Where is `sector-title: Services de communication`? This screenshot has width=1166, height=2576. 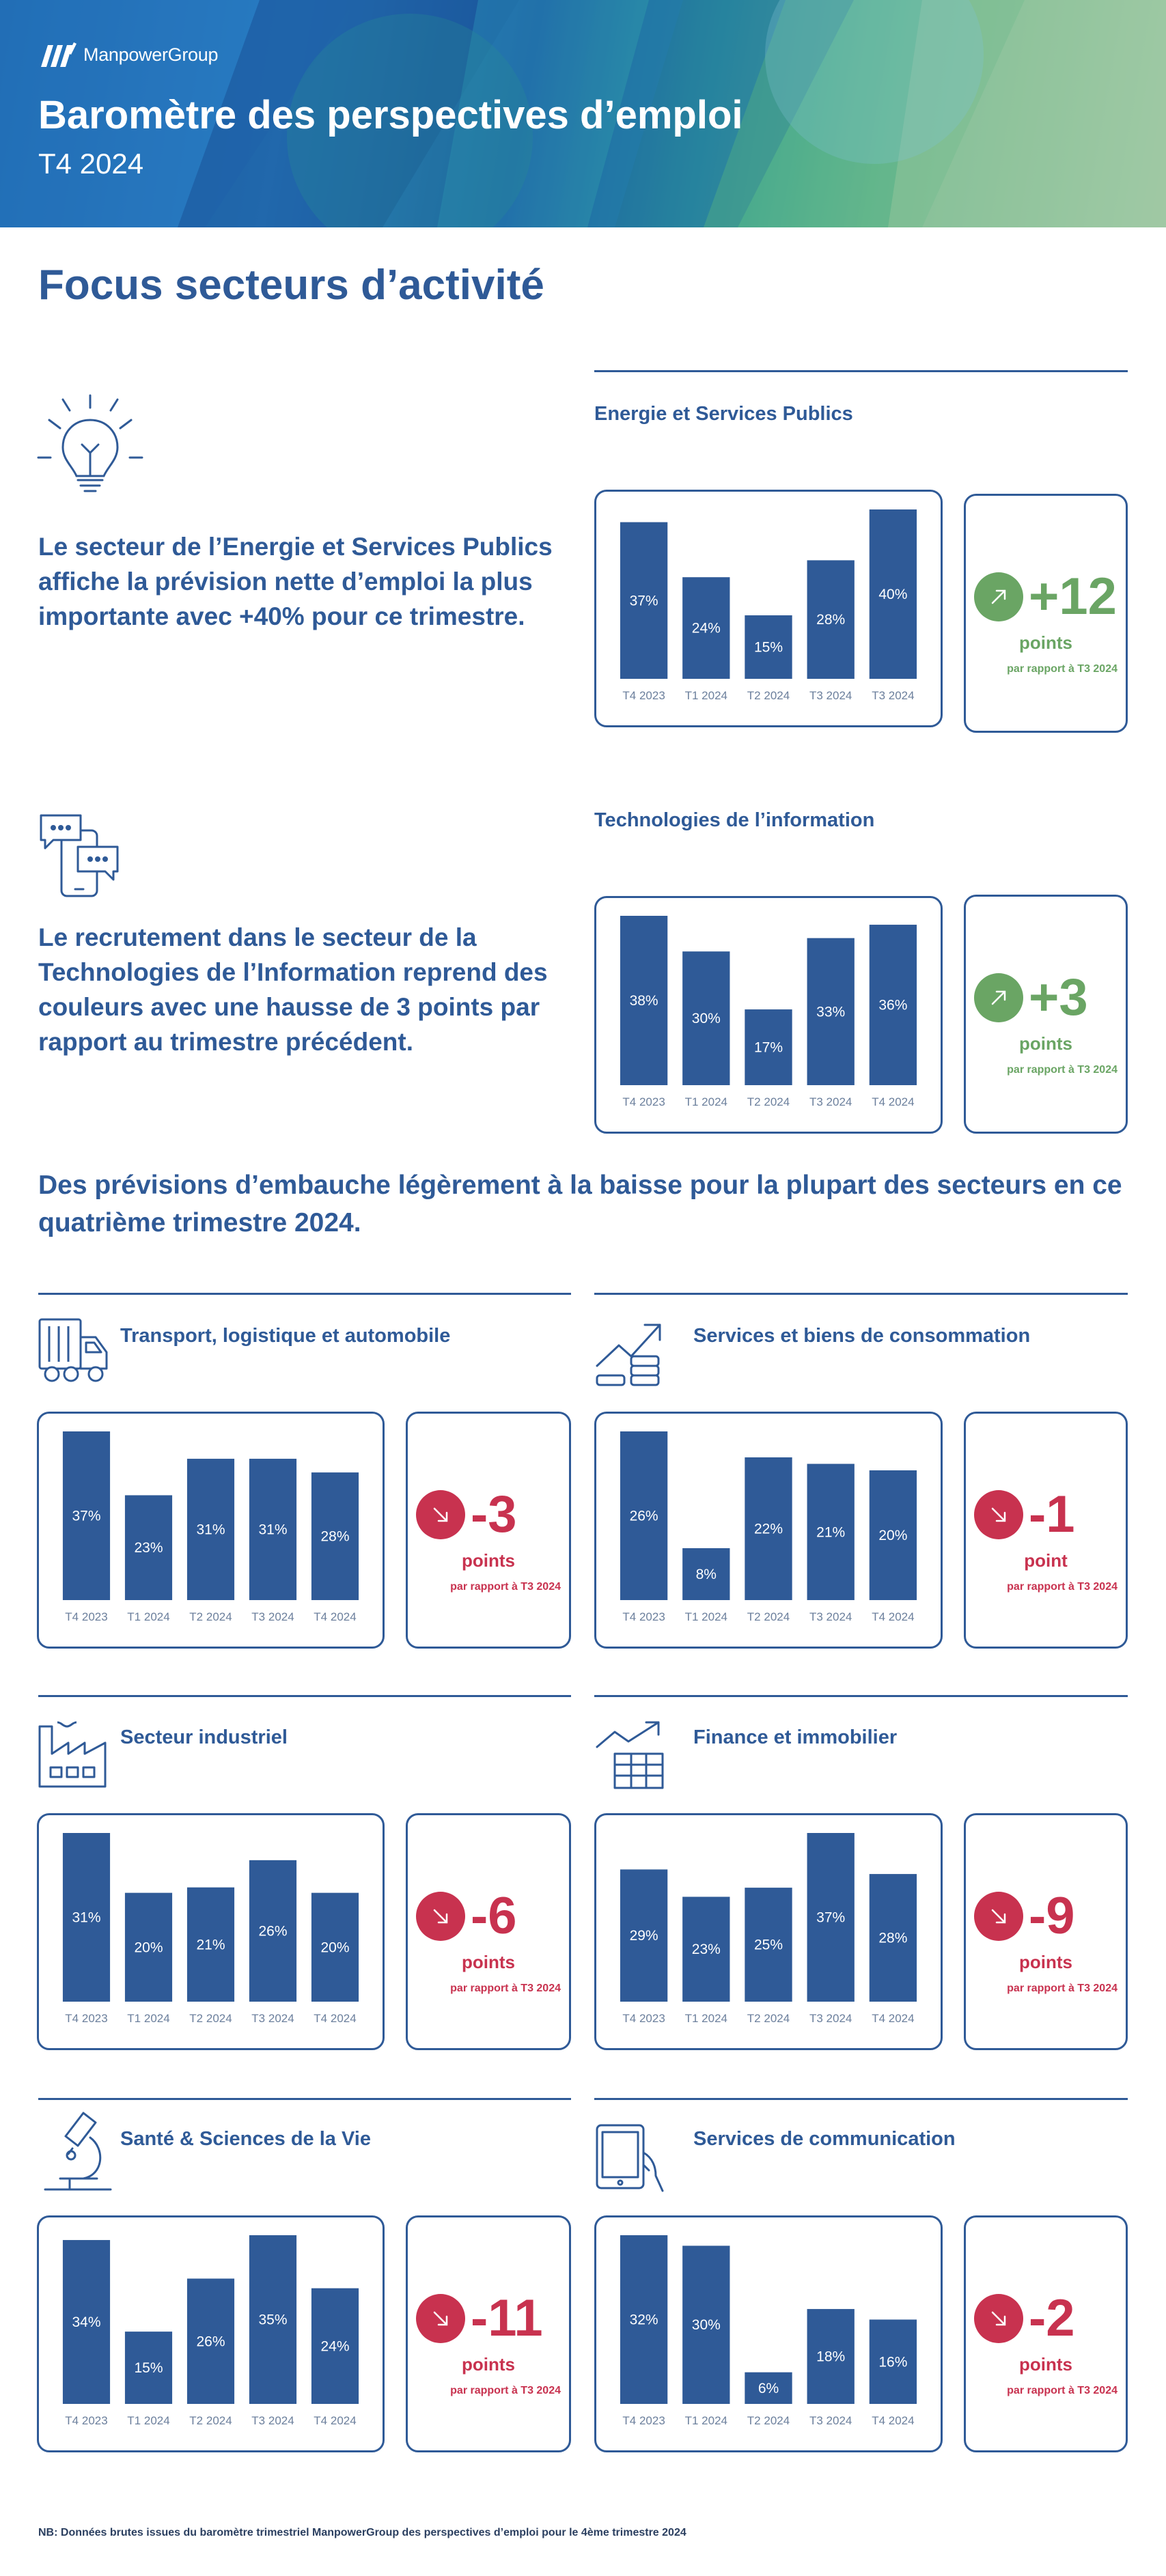 sector-title: Services de communication is located at coordinates (824, 2139).